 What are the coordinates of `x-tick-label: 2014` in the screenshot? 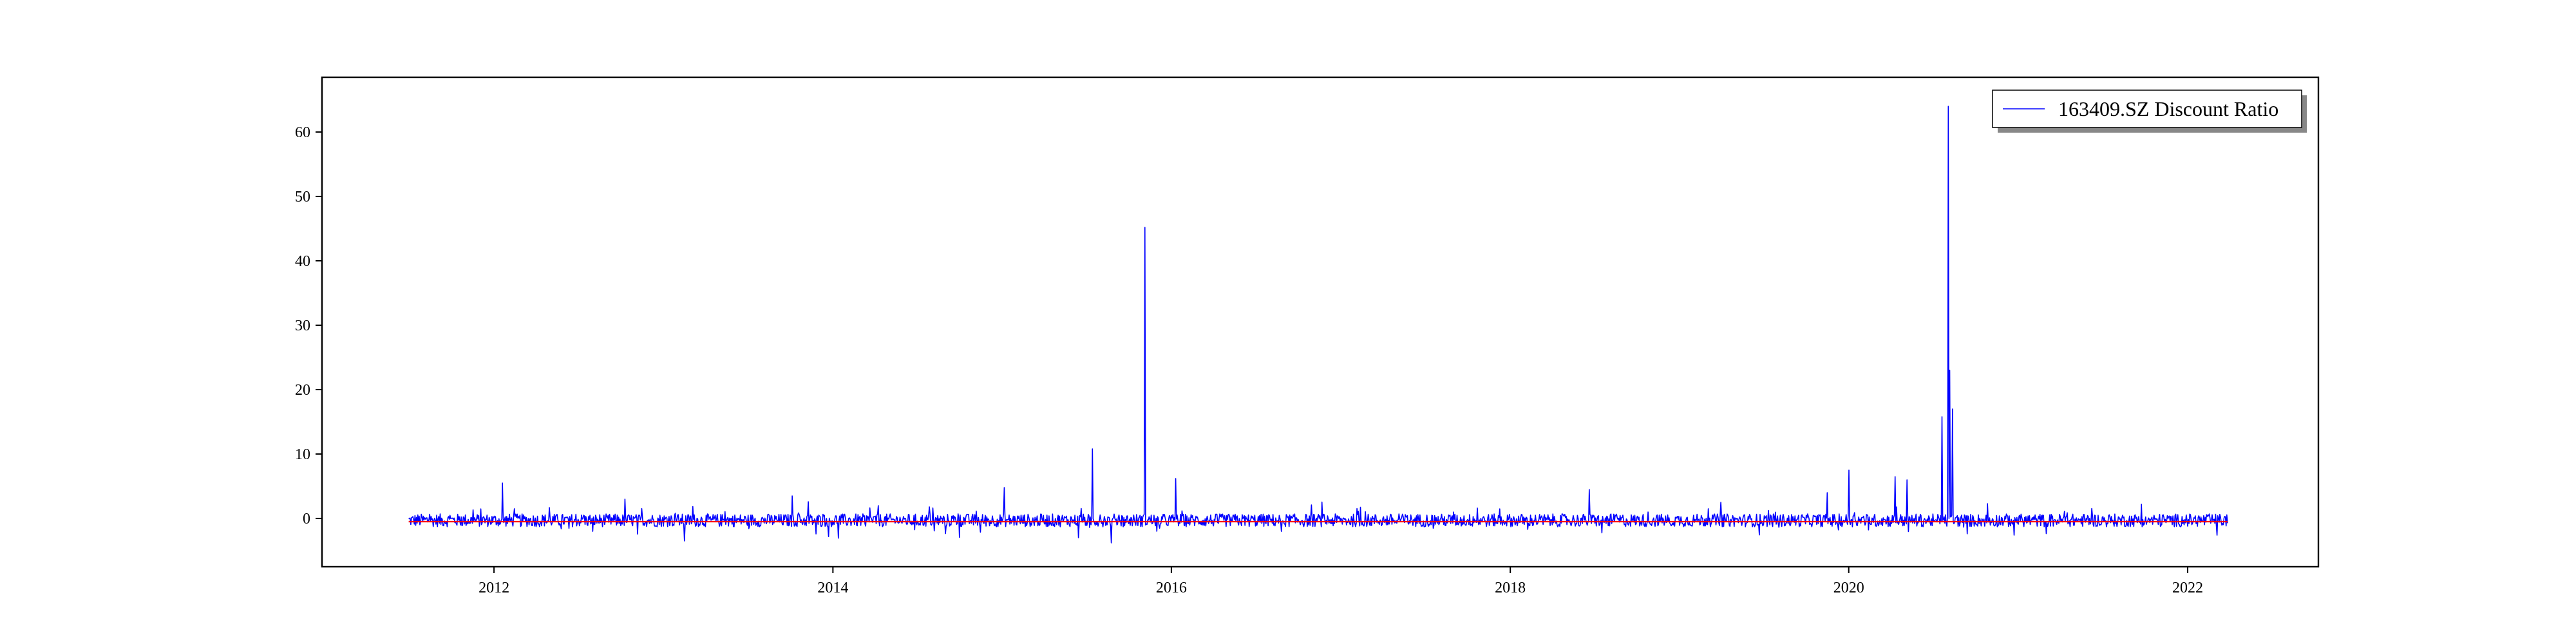 It's located at (833, 588).